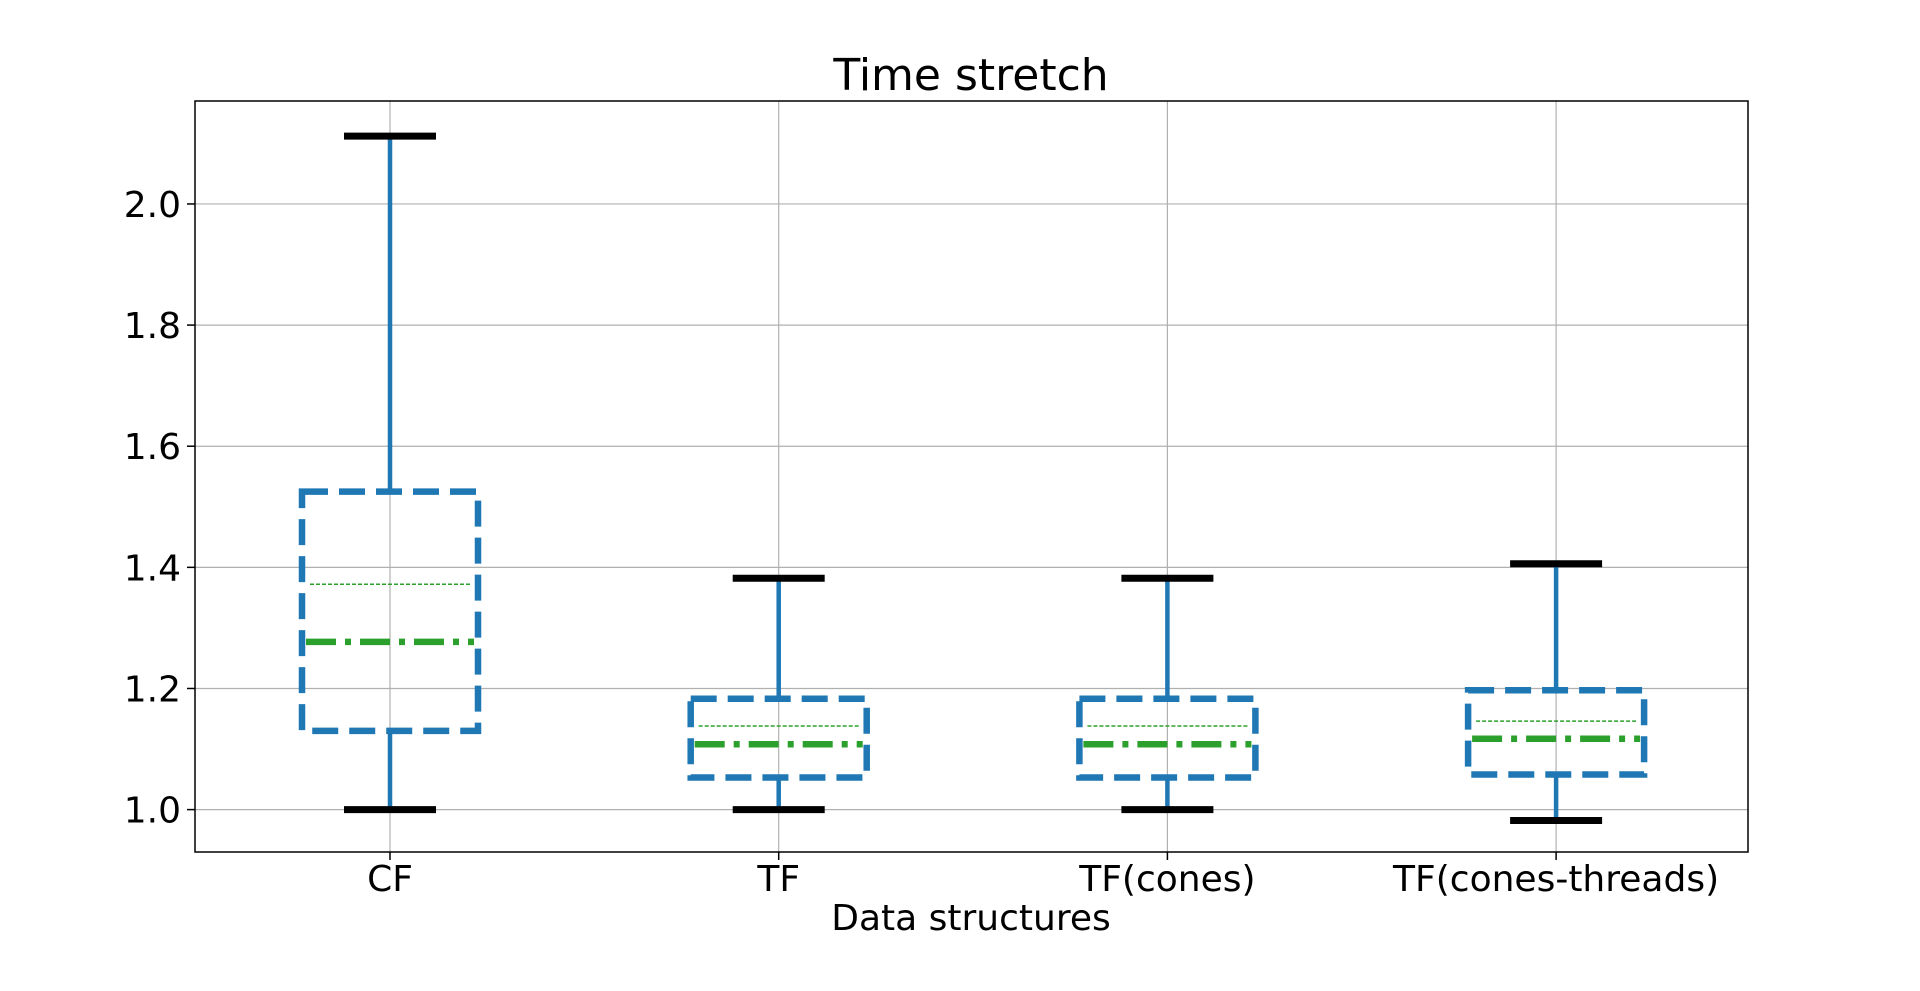  Describe the element at coordinates (152, 205) in the screenshot. I see `y-tick-label: 2.0` at that location.